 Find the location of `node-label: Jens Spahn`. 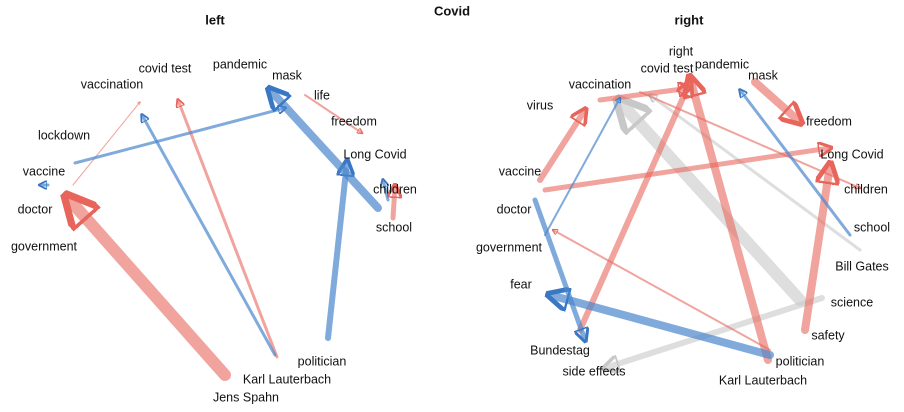

node-label: Jens Spahn is located at coordinates (246, 397).